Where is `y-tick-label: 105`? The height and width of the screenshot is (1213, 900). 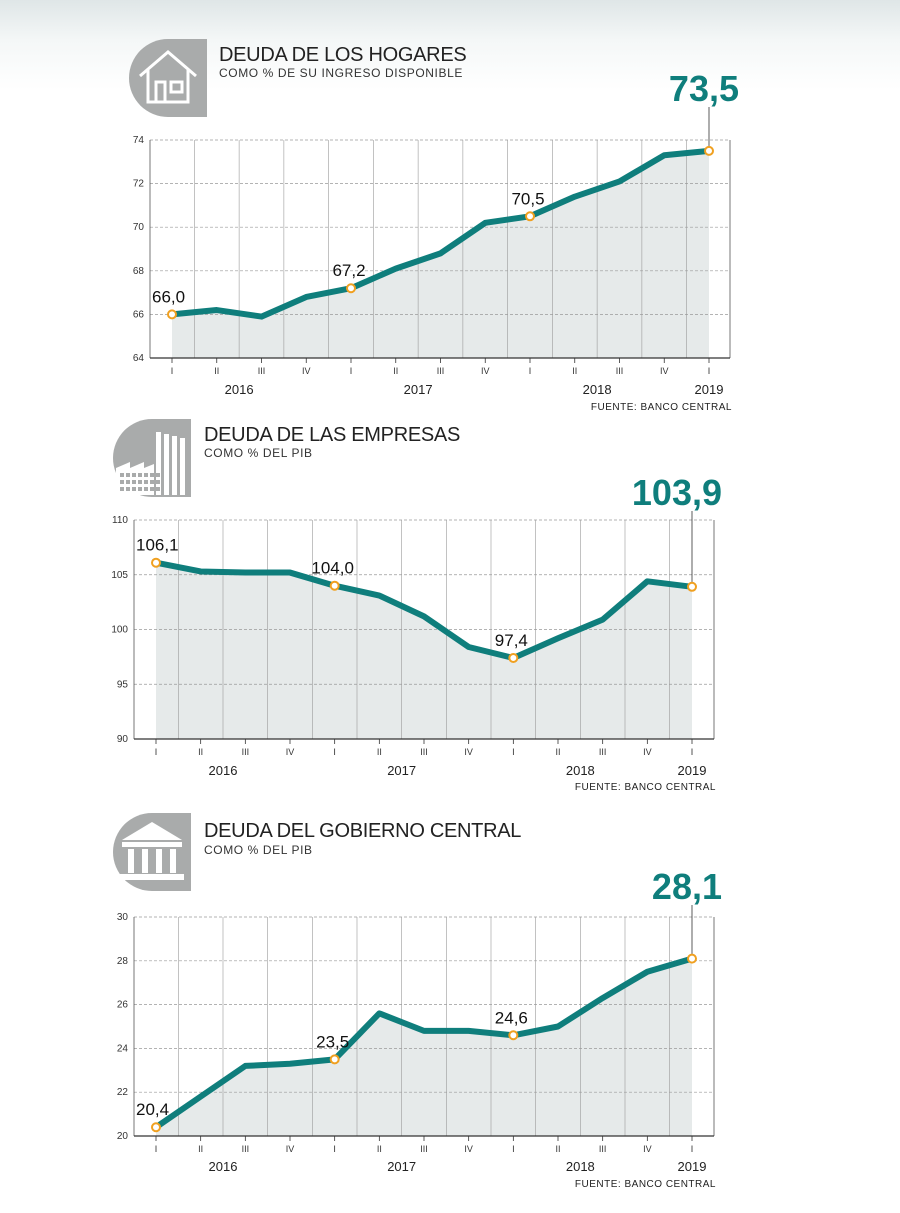
y-tick-label: 105 is located at coordinates (119, 575).